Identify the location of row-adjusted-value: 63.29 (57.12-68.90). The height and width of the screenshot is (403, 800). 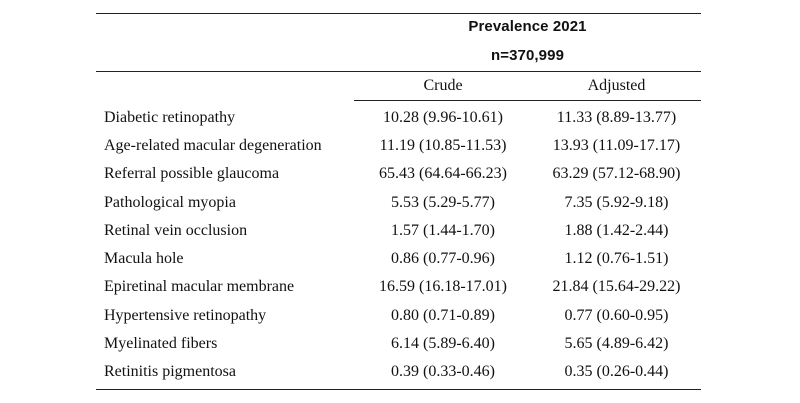
(616, 173).